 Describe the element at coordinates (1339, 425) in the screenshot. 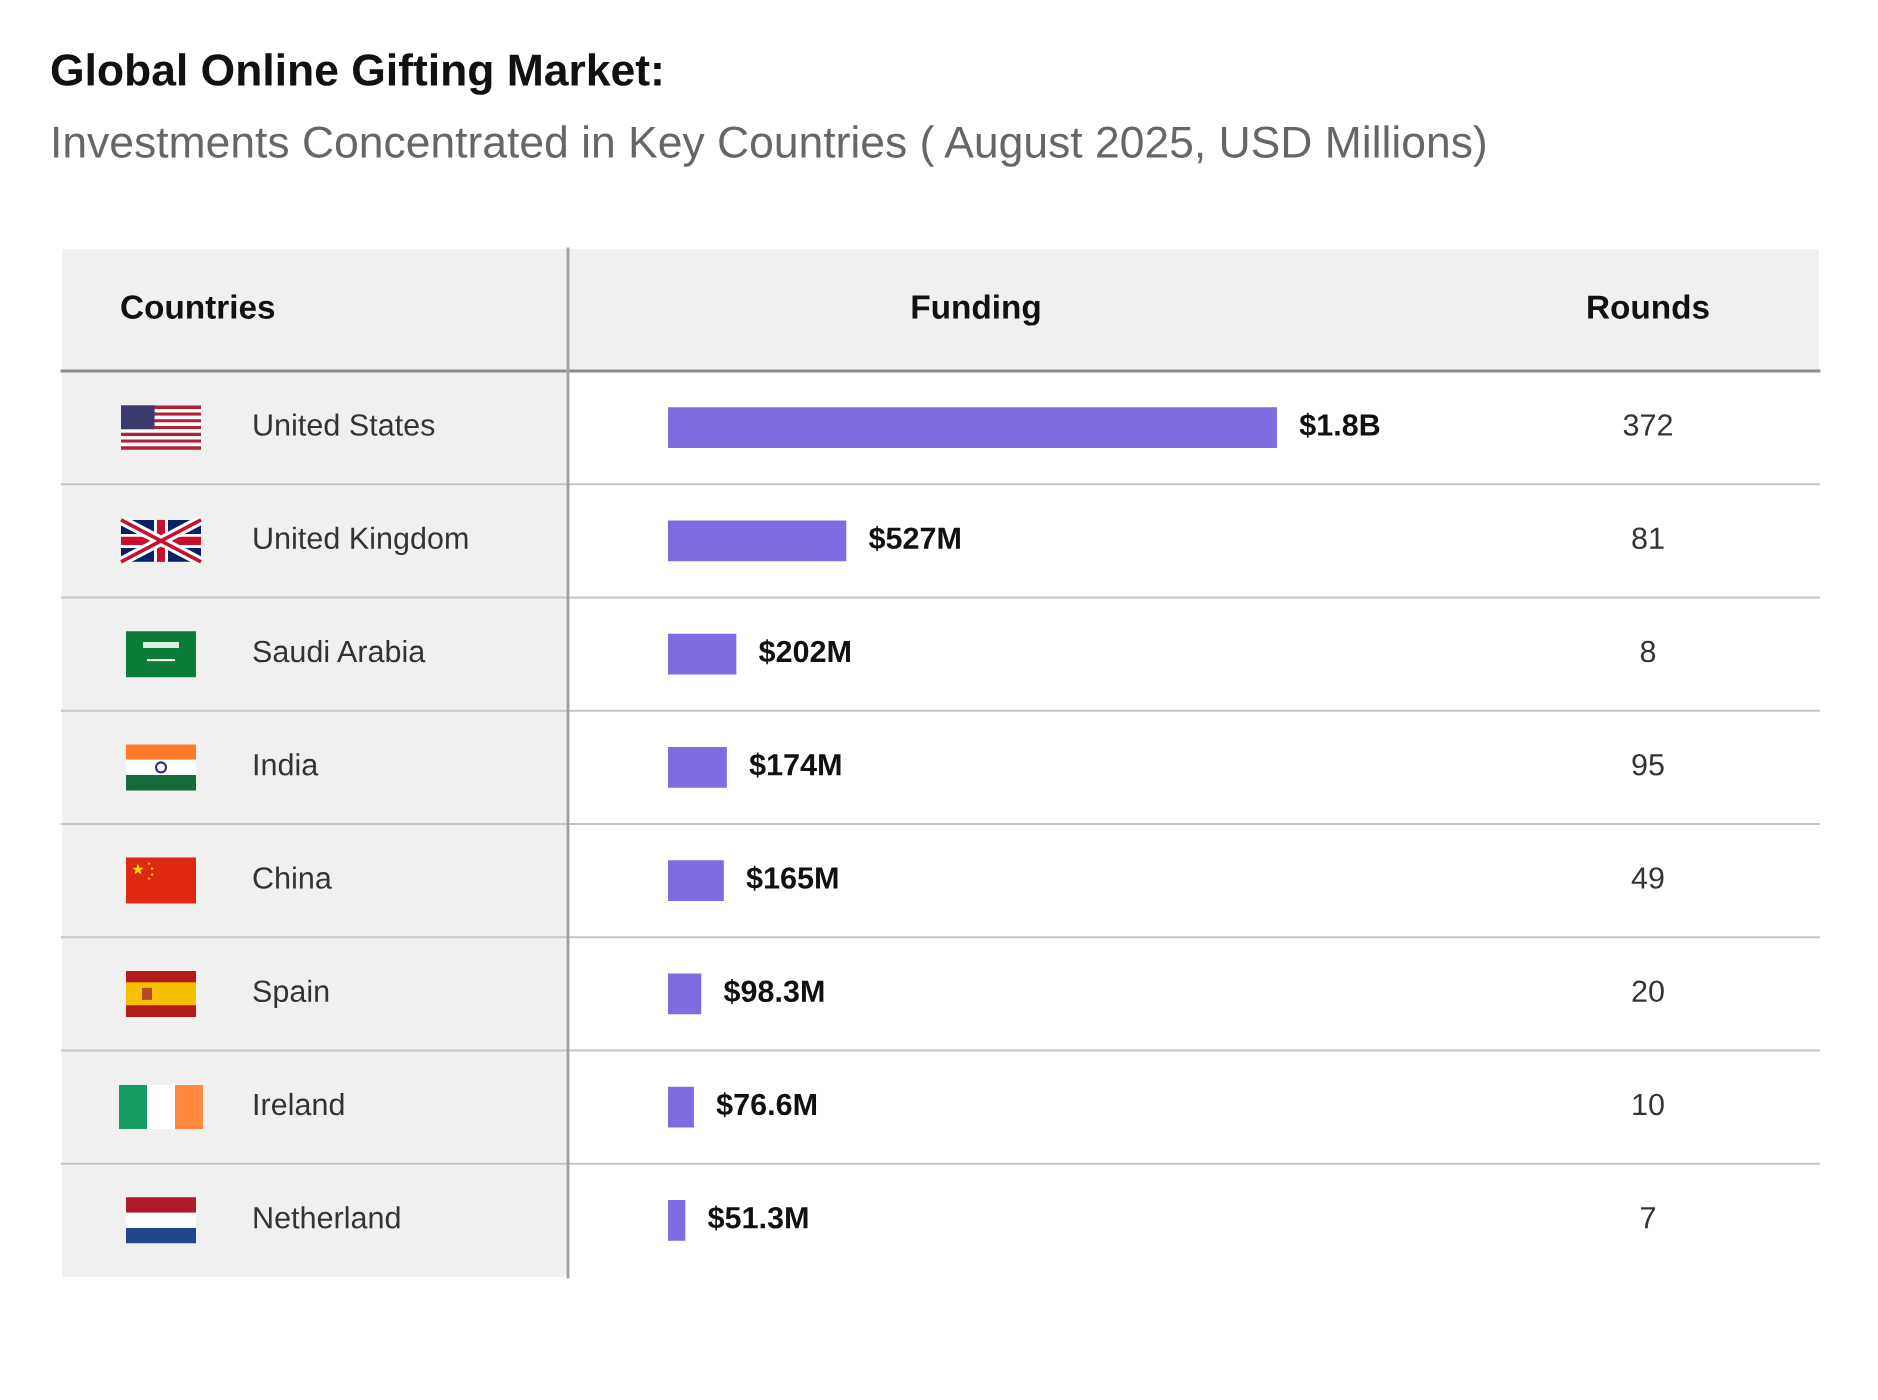

I see `data-label: $1.8B` at that location.